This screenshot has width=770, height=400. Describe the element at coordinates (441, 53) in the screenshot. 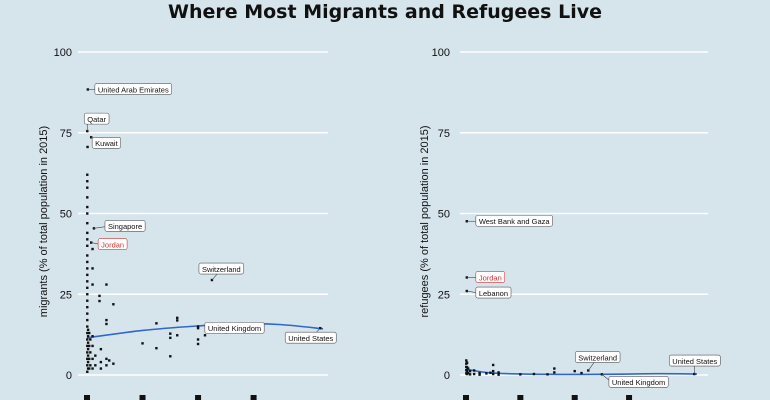

I see `y-tick-label-100: 100` at that location.